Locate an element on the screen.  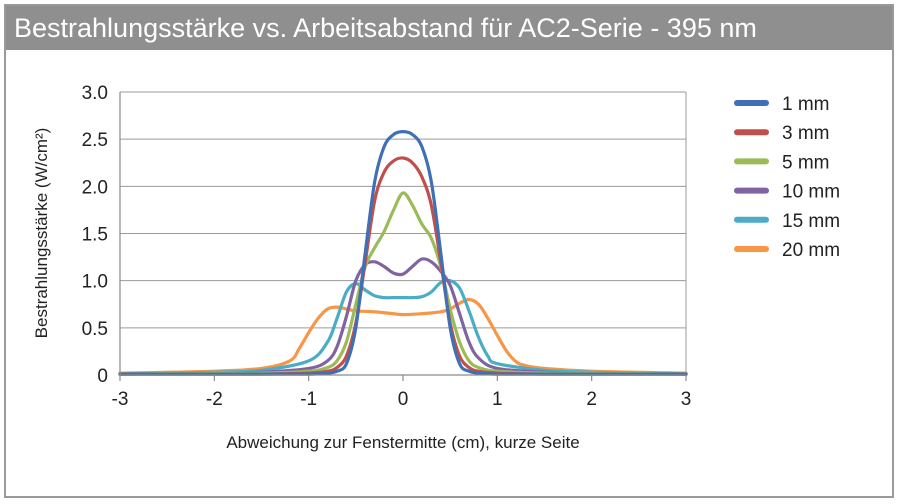
series-line-20mm is located at coordinates (403, 336).